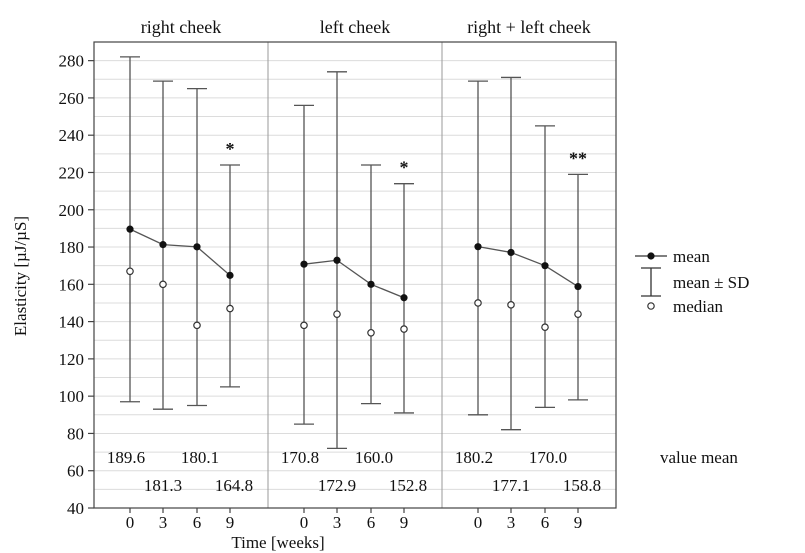 The image size is (805, 553). Describe the element at coordinates (20, 276) in the screenshot. I see `y-axis-label: Elasticity [µJ/µS]` at that location.